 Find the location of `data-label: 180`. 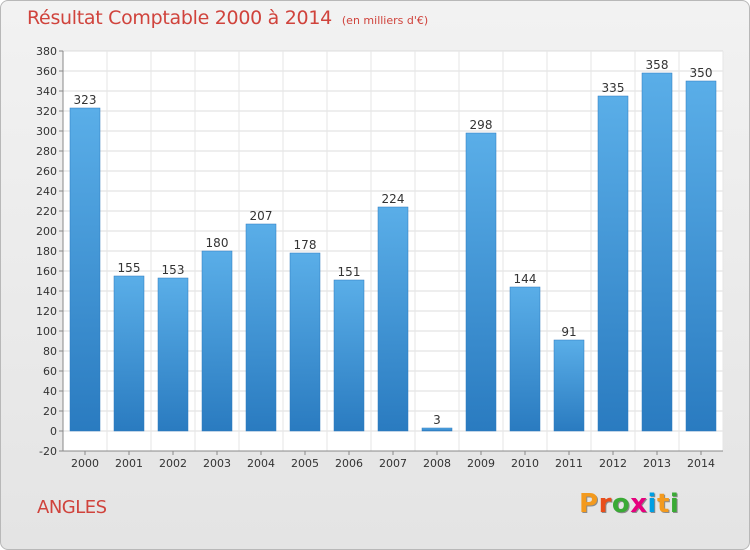

data-label: 180 is located at coordinates (217, 243).